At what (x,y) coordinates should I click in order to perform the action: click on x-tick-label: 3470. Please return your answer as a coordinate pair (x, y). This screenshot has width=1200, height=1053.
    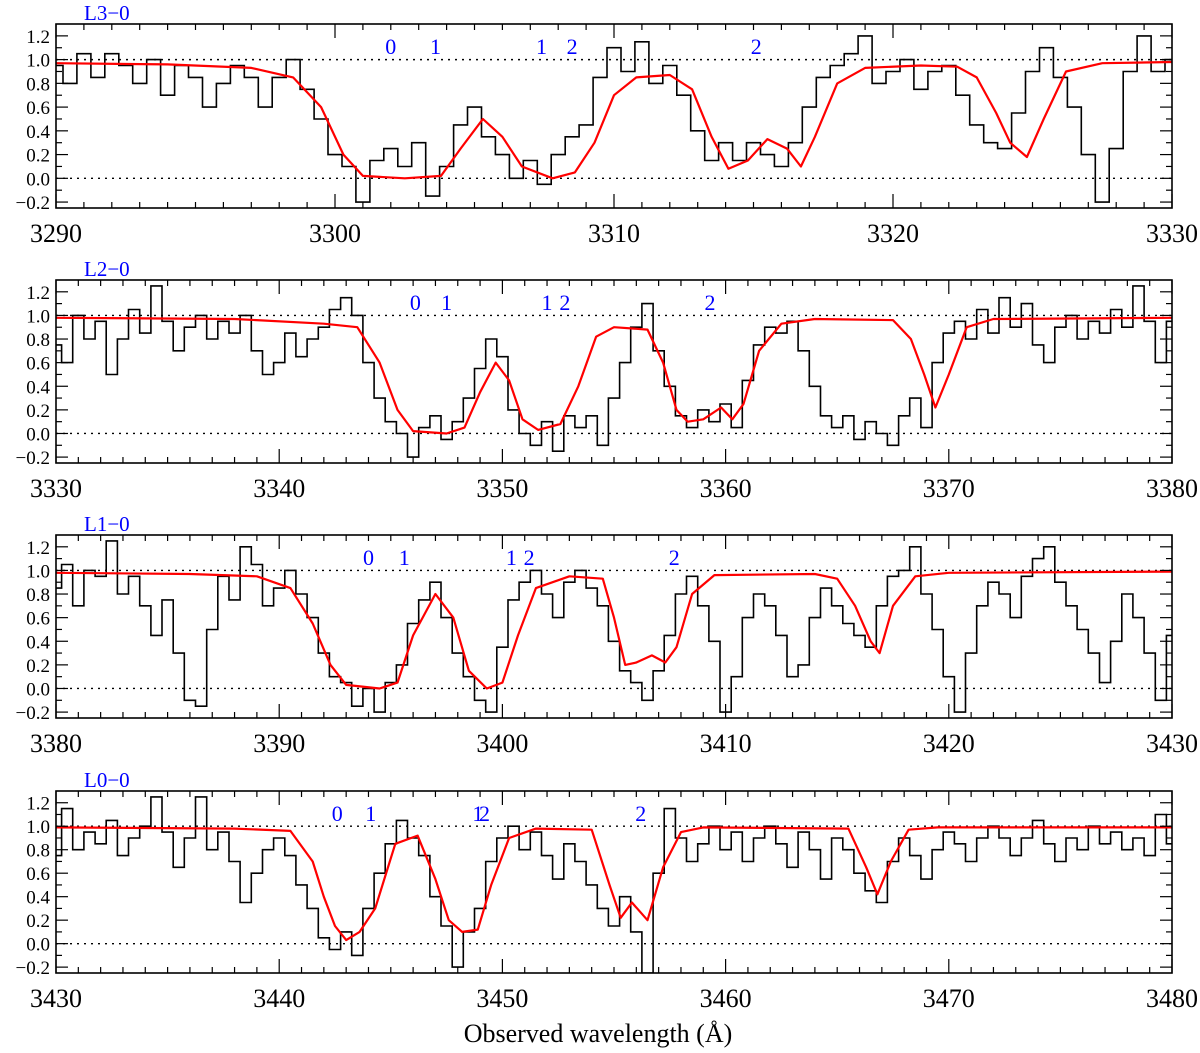
    Looking at the image, I should click on (949, 998).